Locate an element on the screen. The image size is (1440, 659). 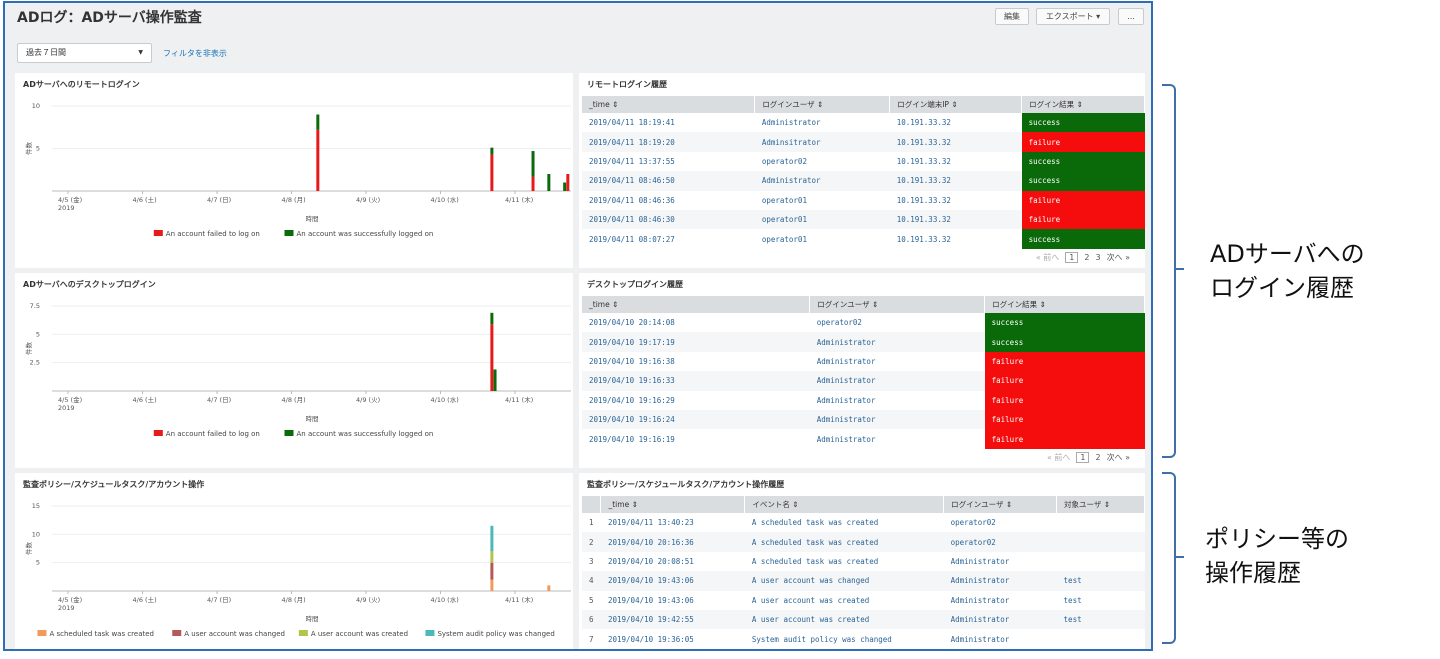
table-row: 2019/04/10 19:16:24 Administrator failure is located at coordinates (863, 419).